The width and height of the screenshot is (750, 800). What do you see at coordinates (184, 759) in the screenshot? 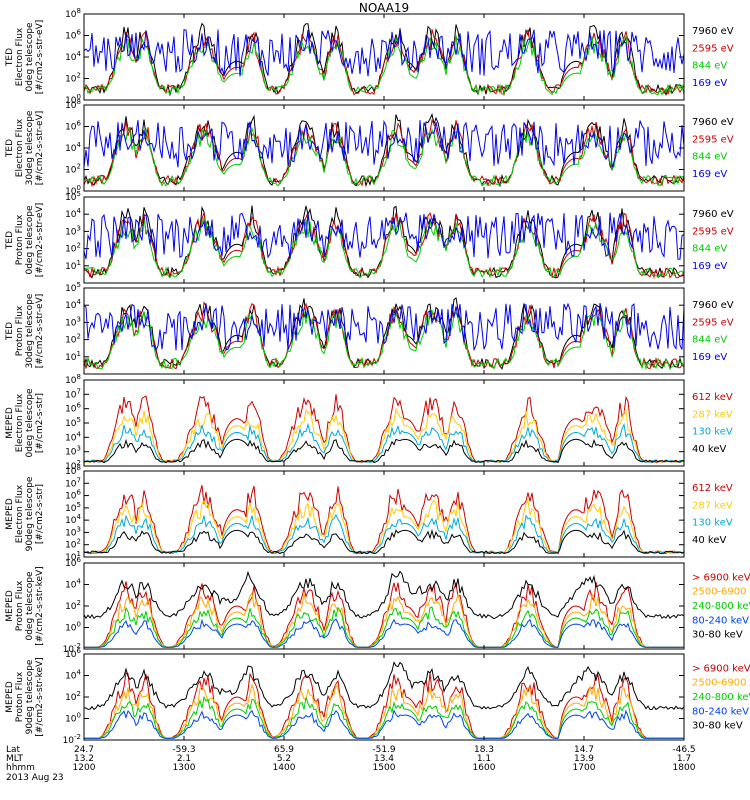
I see `x-tick-label: 2.1` at bounding box center [184, 759].